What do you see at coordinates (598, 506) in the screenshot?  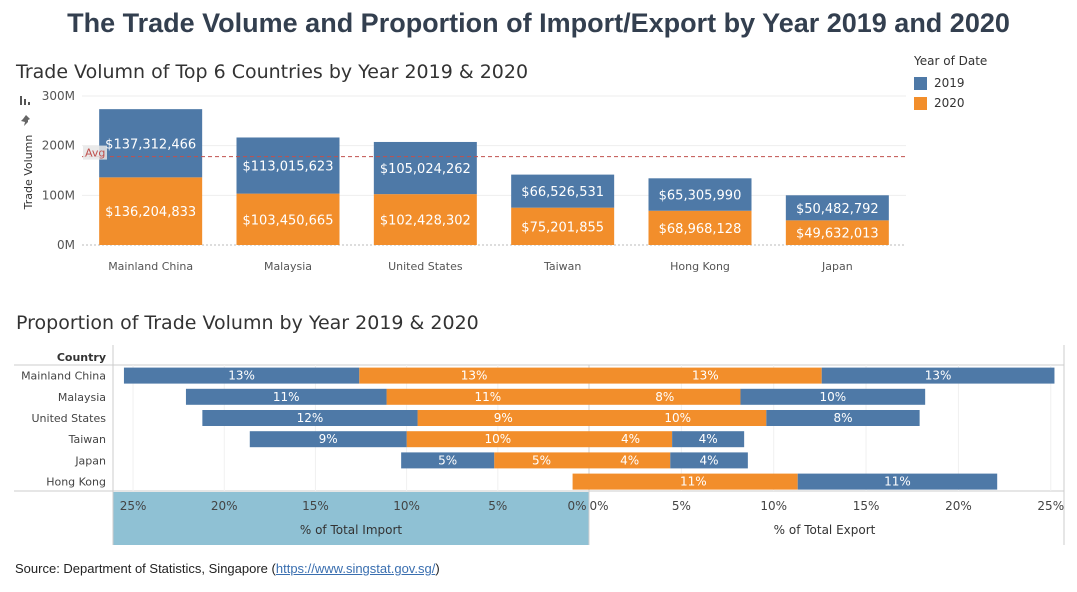 I see `export-tick-label: 0%` at bounding box center [598, 506].